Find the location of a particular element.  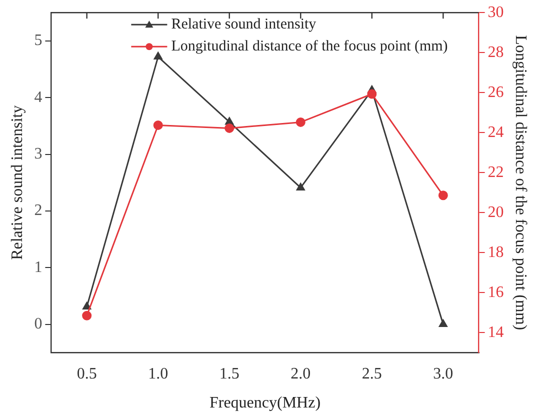

y-tick-label: 1 is located at coordinates (38, 267).